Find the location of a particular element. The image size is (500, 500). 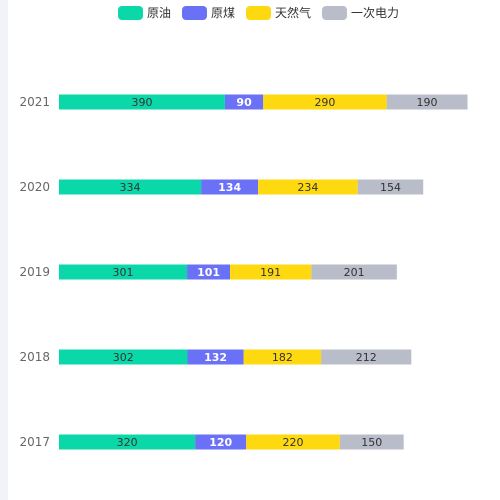

data-label: 234 is located at coordinates (307, 187).